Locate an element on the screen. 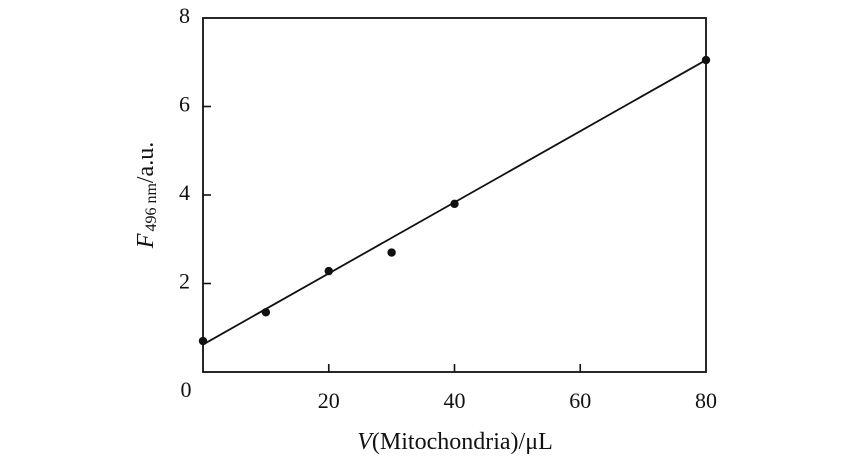 This screenshot has width=850, height=473. y-axis-label: F496 nm/a.u. is located at coordinates (146, 195).